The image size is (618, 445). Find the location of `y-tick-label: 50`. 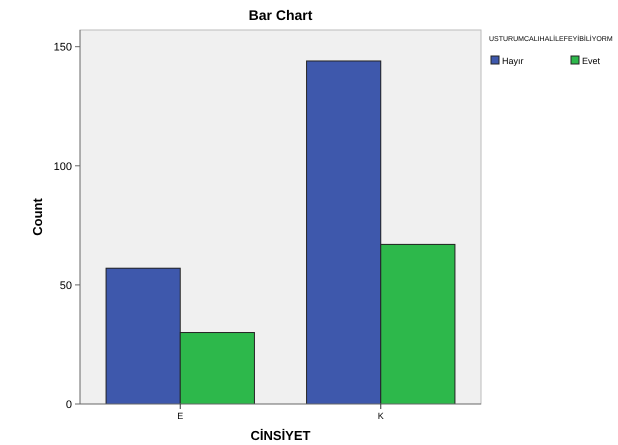

y-tick-label: 50 is located at coordinates (66, 286).